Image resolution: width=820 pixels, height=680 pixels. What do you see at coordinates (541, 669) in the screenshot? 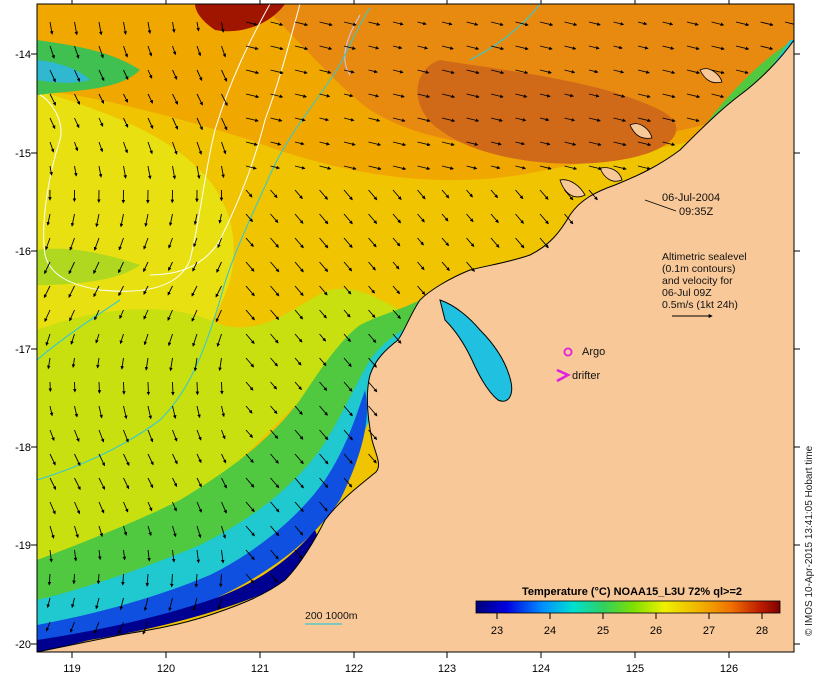
I see `lon-tick-label: 124` at bounding box center [541, 669].